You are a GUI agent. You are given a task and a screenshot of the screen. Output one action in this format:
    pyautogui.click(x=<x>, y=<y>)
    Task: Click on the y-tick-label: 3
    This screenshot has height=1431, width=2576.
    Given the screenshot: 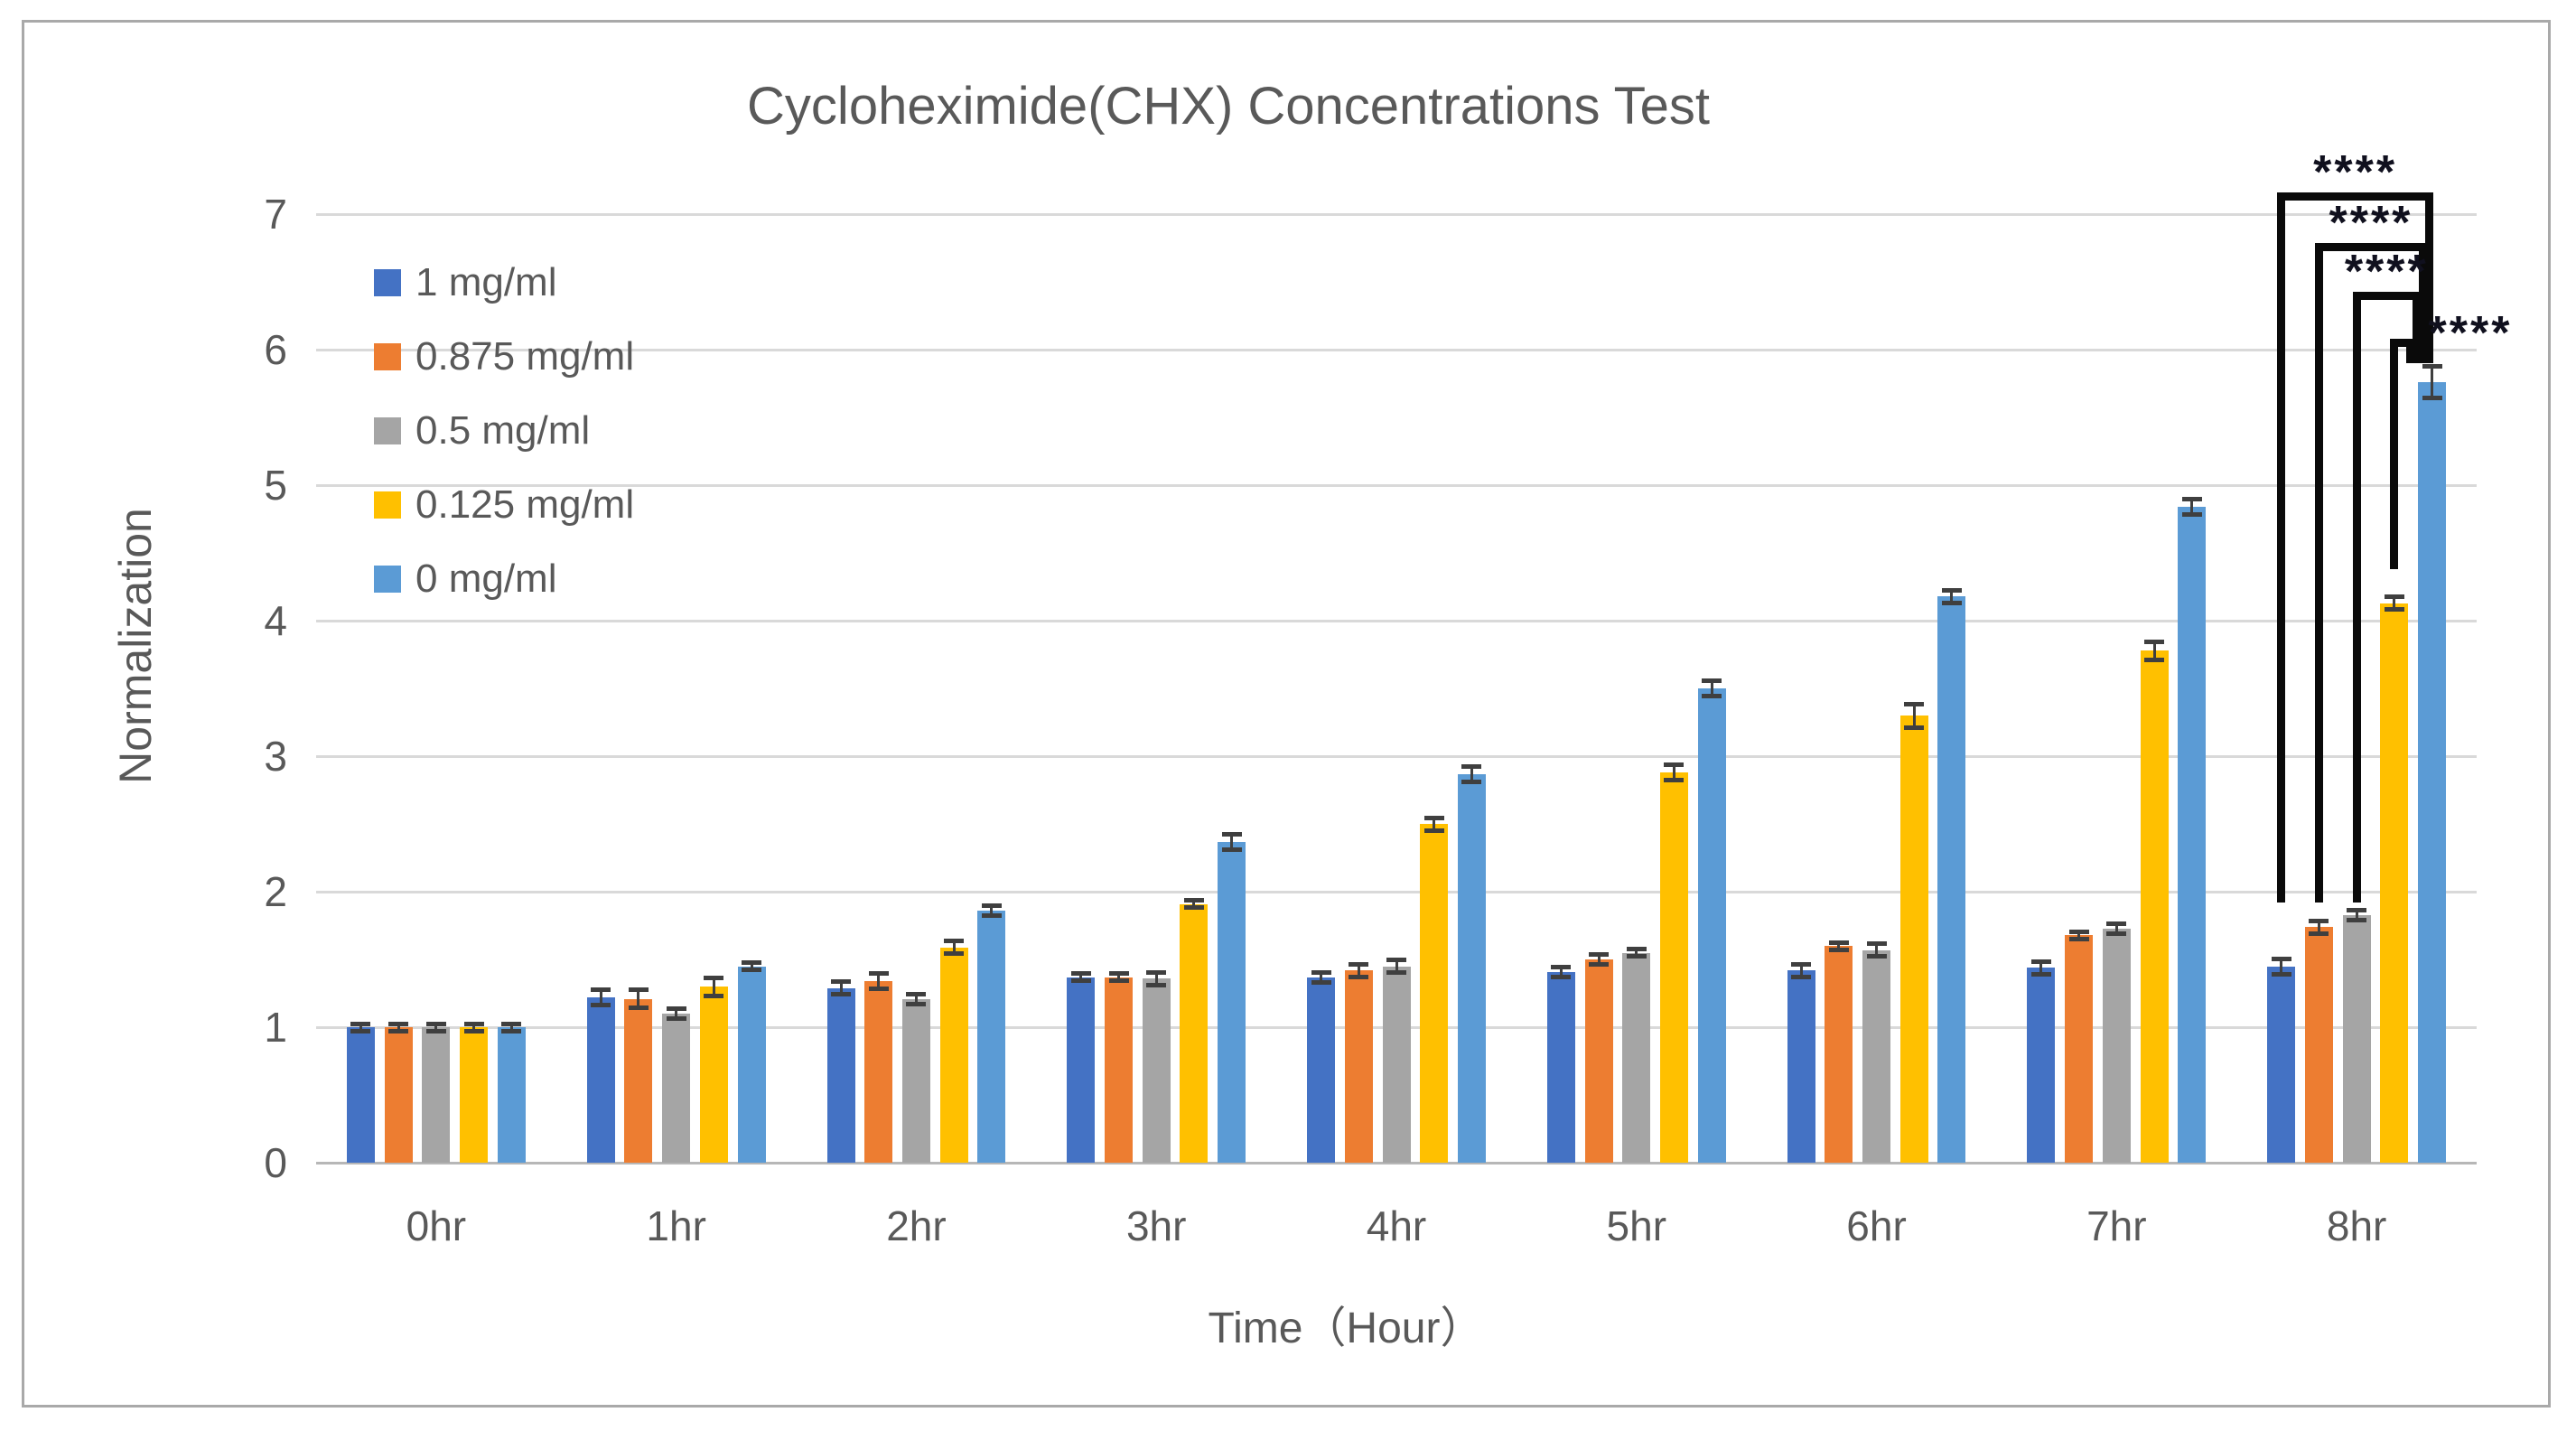 What is the action you would take?
    pyautogui.click(x=275, y=756)
    